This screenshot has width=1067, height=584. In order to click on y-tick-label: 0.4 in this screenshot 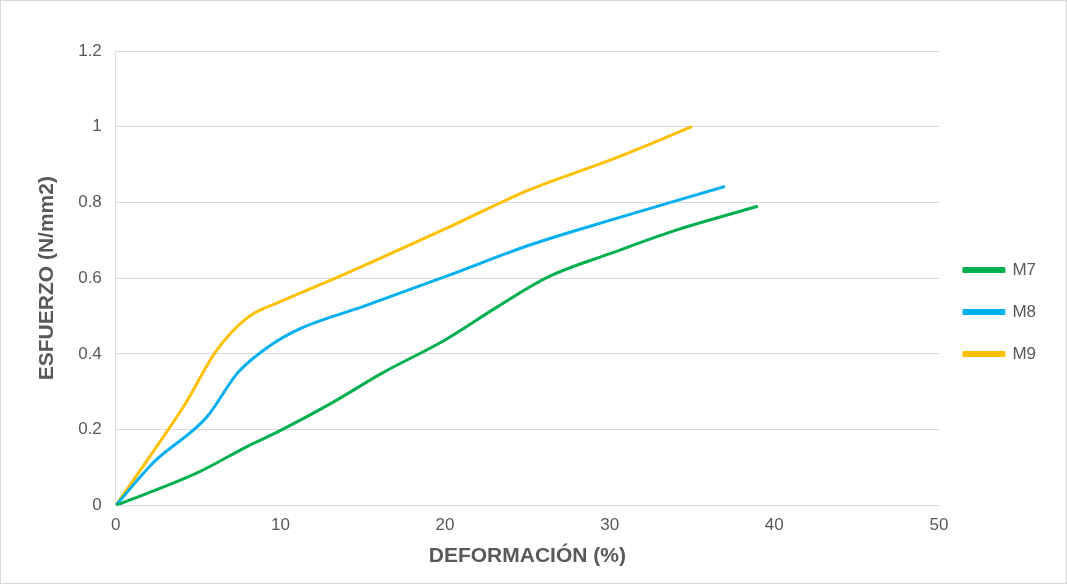, I will do `click(90, 353)`.